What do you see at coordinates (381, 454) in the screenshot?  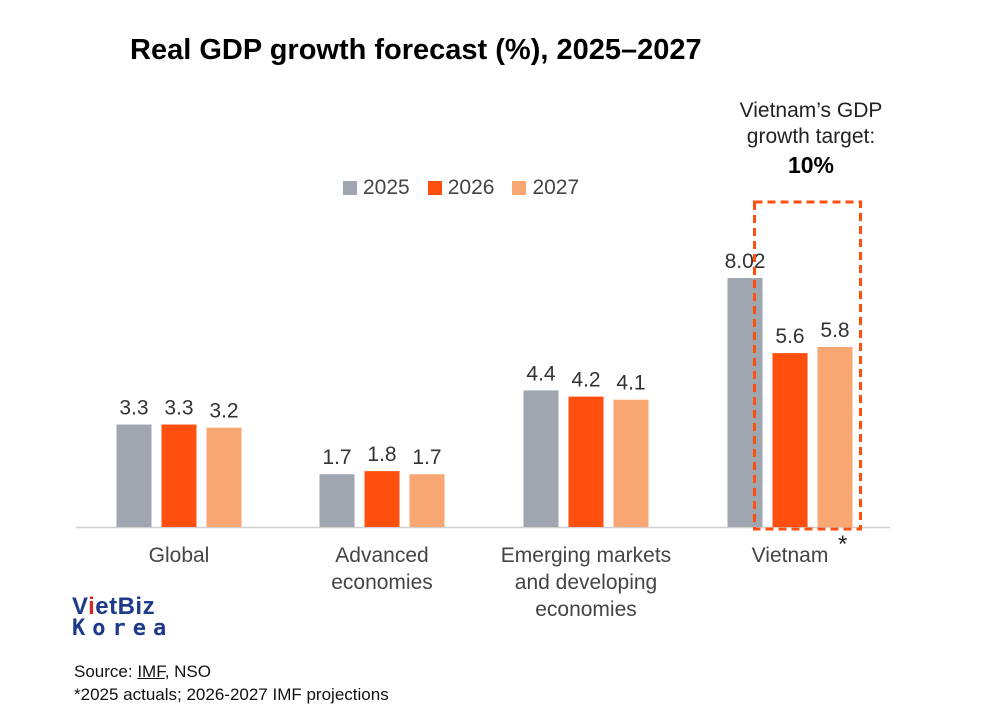 I see `data-label-advanced-economies-2026: 1.8` at bounding box center [381, 454].